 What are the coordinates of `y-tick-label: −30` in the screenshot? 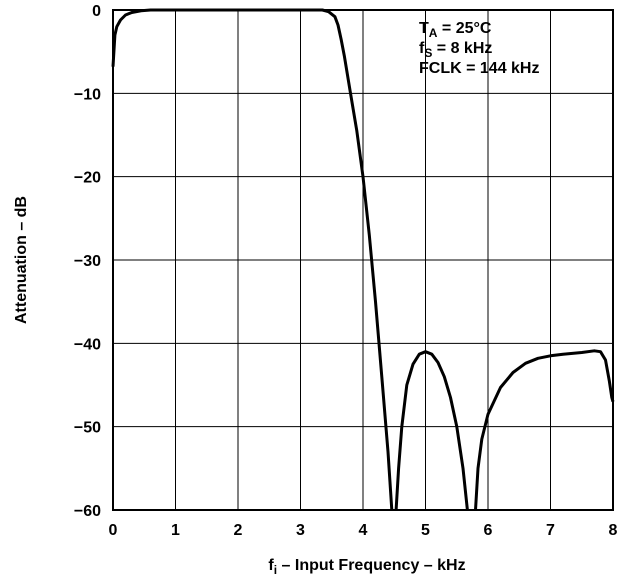 It's located at (87, 261).